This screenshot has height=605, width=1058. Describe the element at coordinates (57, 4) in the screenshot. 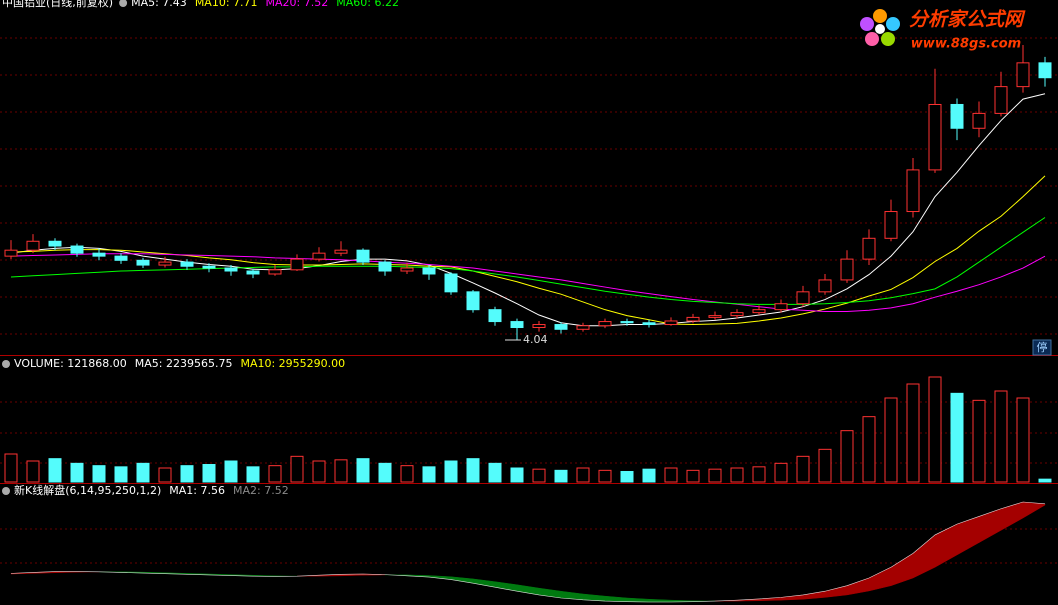

I see `pane-title: 中国铝业(日线,前复权)` at that location.